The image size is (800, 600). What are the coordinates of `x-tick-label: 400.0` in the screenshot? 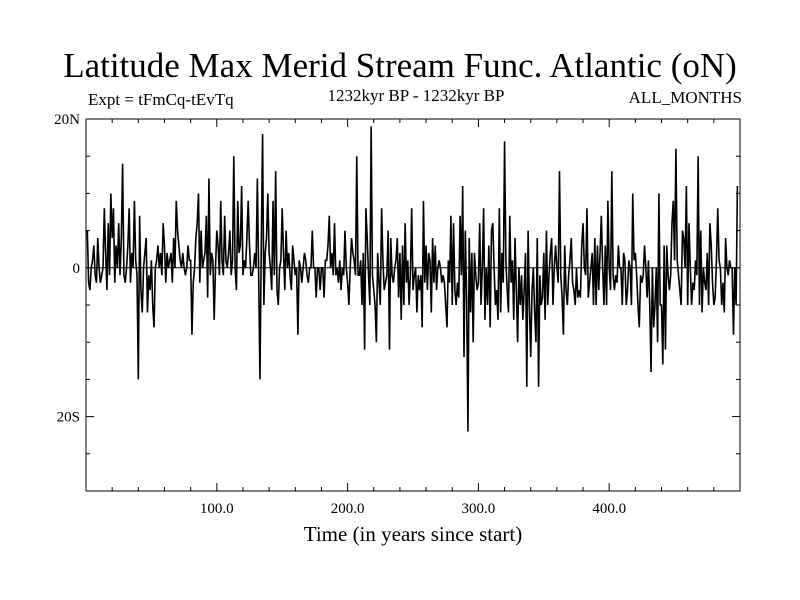 It's located at (609, 509).